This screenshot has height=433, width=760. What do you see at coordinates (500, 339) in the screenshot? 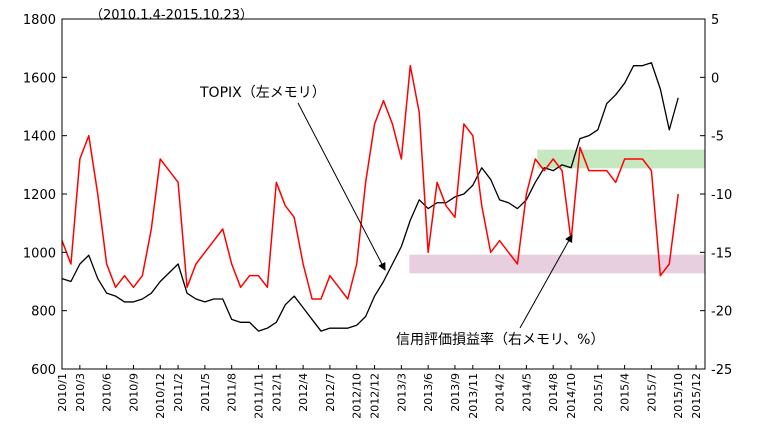
I see `annotation-margin-label: 信用評価損益率（右メモリ、%）` at bounding box center [500, 339].